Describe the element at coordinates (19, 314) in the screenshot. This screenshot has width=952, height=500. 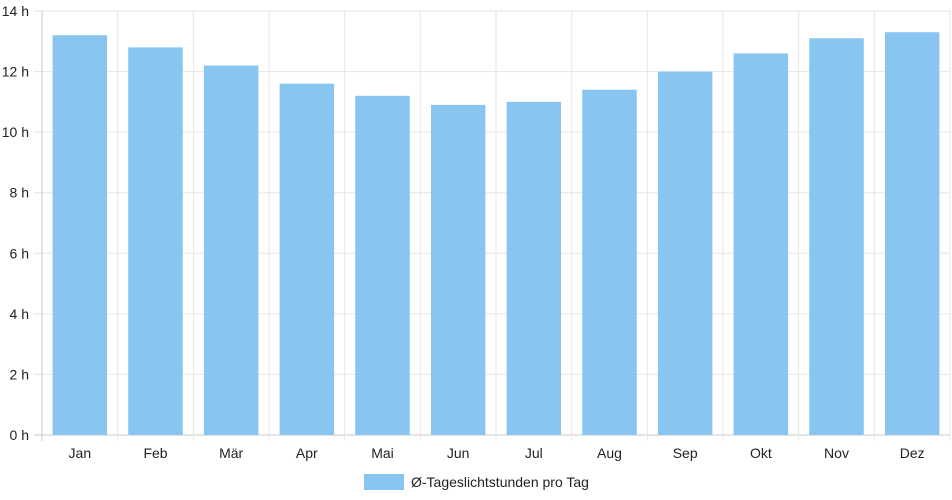
I see `y-tick-label: 4 h` at that location.